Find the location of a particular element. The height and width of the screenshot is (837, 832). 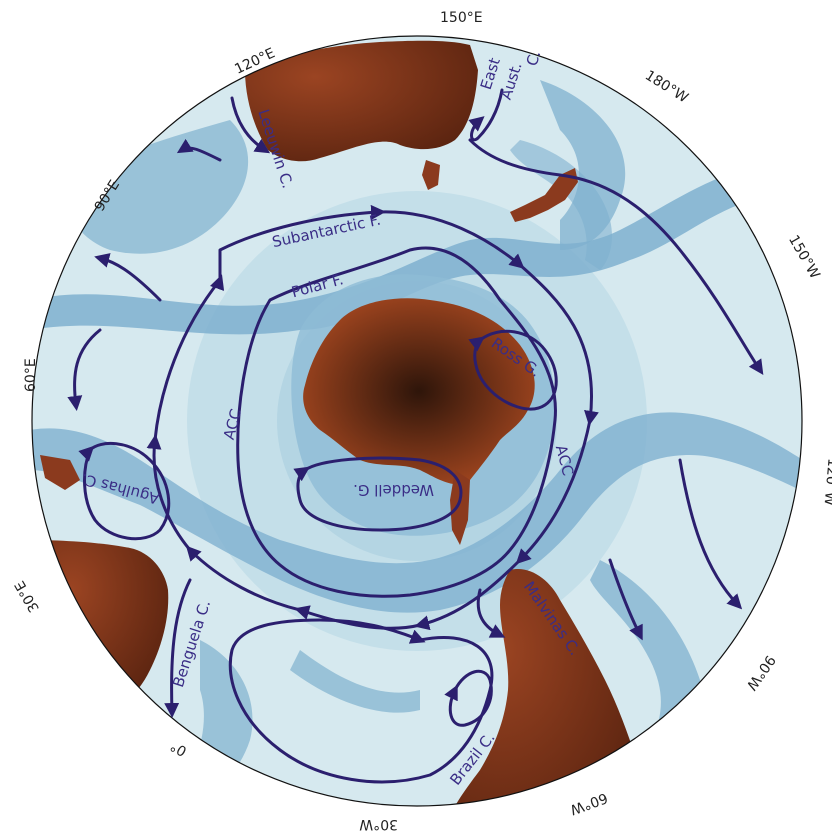

coord-150w: 150°W is located at coordinates (804, 257).